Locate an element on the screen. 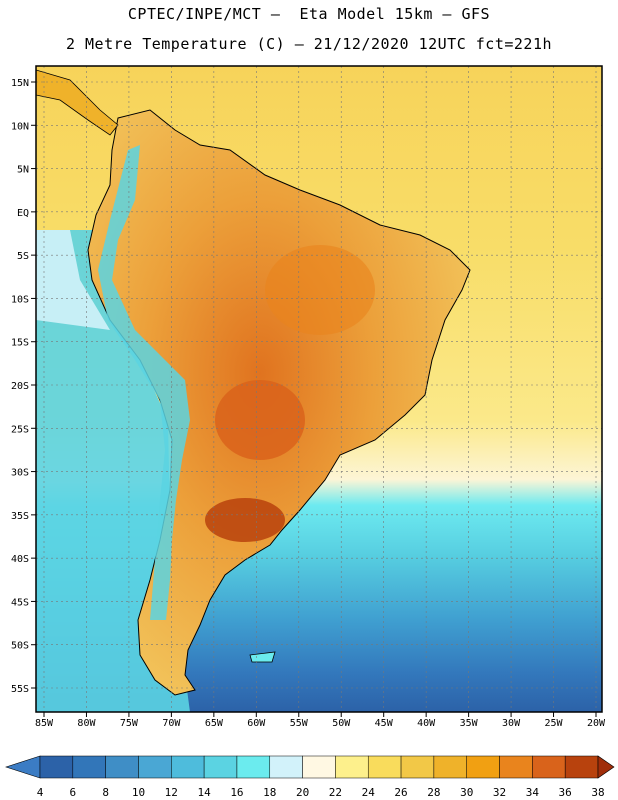 This screenshot has height=800, width=618. lat-label: 10S is located at coordinates (20, 299).